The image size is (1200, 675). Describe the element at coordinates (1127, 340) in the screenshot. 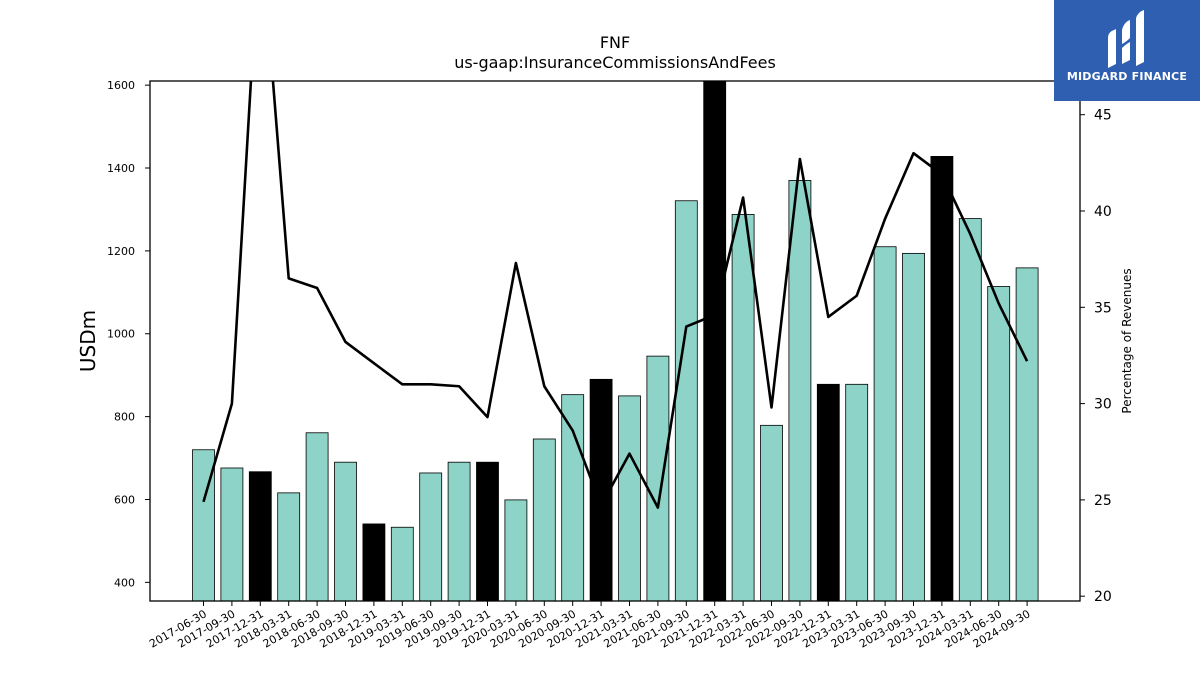

I see `y2-axis-label: Percentage of Revenues` at that location.